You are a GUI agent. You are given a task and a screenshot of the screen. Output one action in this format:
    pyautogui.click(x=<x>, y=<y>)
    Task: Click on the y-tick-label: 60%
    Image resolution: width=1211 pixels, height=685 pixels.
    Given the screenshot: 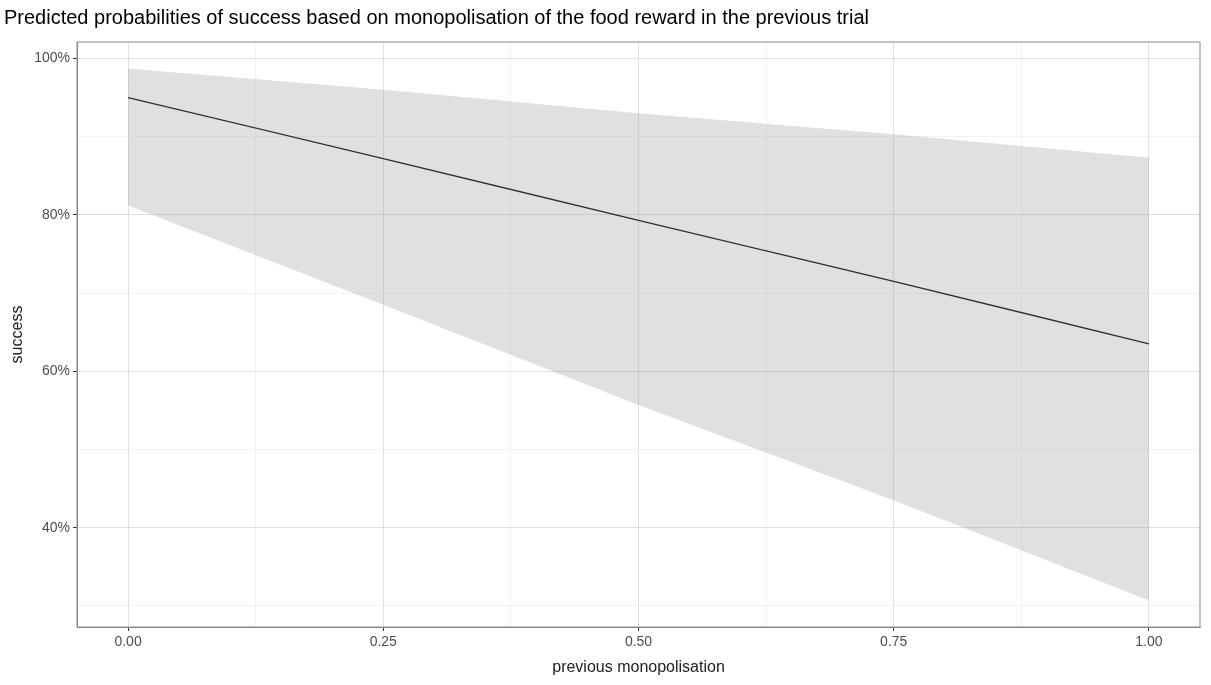 What is the action you would take?
    pyautogui.click(x=56, y=370)
    